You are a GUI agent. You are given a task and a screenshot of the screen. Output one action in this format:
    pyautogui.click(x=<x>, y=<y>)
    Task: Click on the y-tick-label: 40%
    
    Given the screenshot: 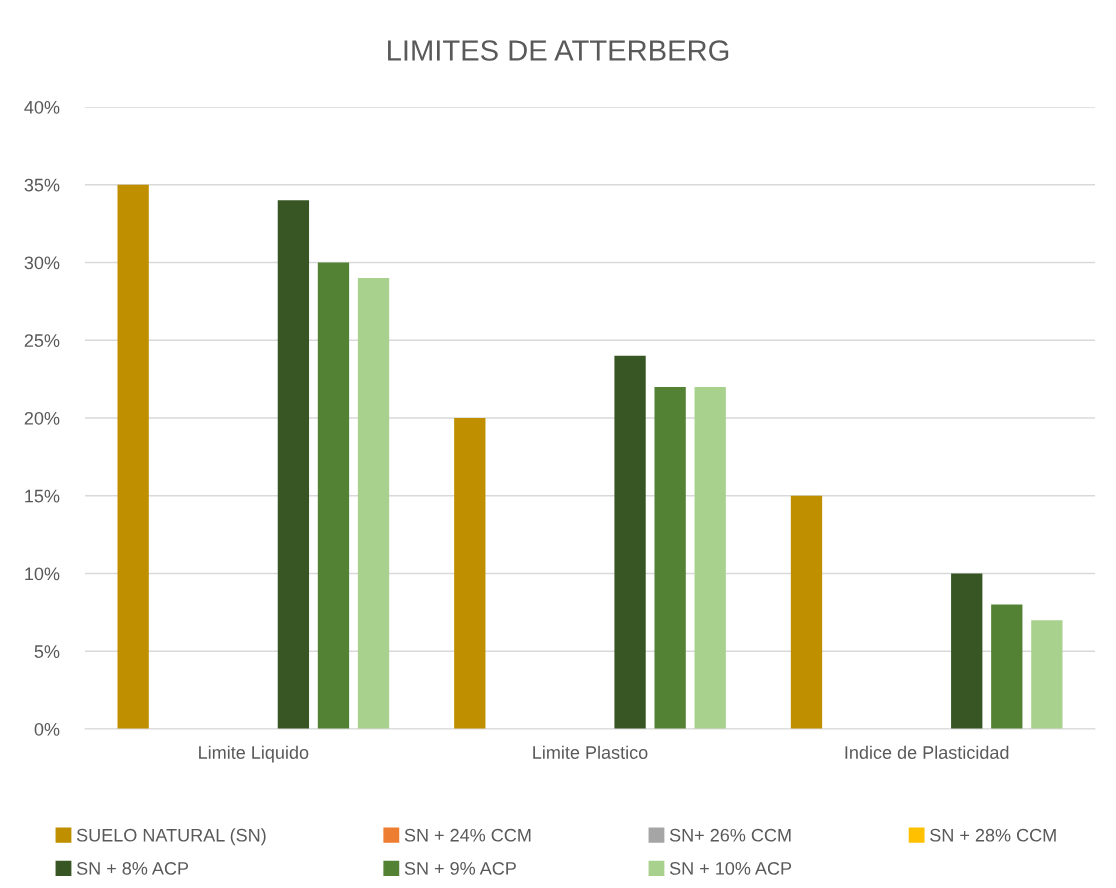 What is the action you would take?
    pyautogui.click(x=42, y=107)
    